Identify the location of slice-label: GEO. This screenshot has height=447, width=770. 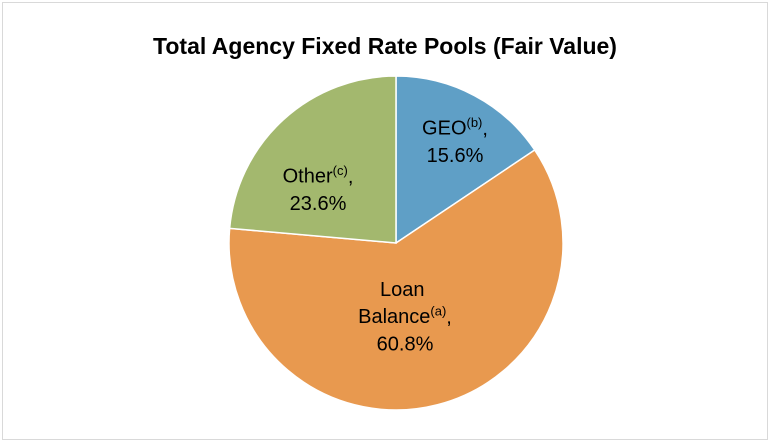
(444, 129).